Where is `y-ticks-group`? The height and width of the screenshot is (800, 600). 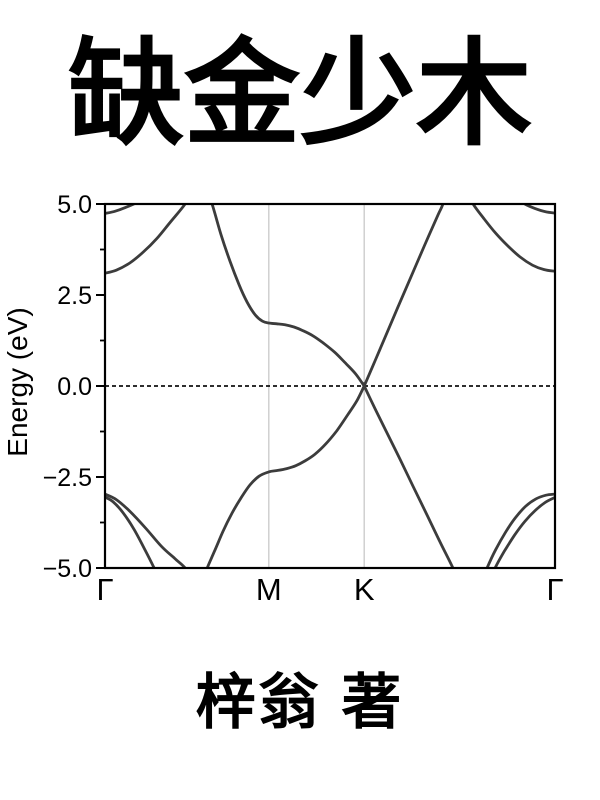
y-ticks-group is located at coordinates (100, 386).